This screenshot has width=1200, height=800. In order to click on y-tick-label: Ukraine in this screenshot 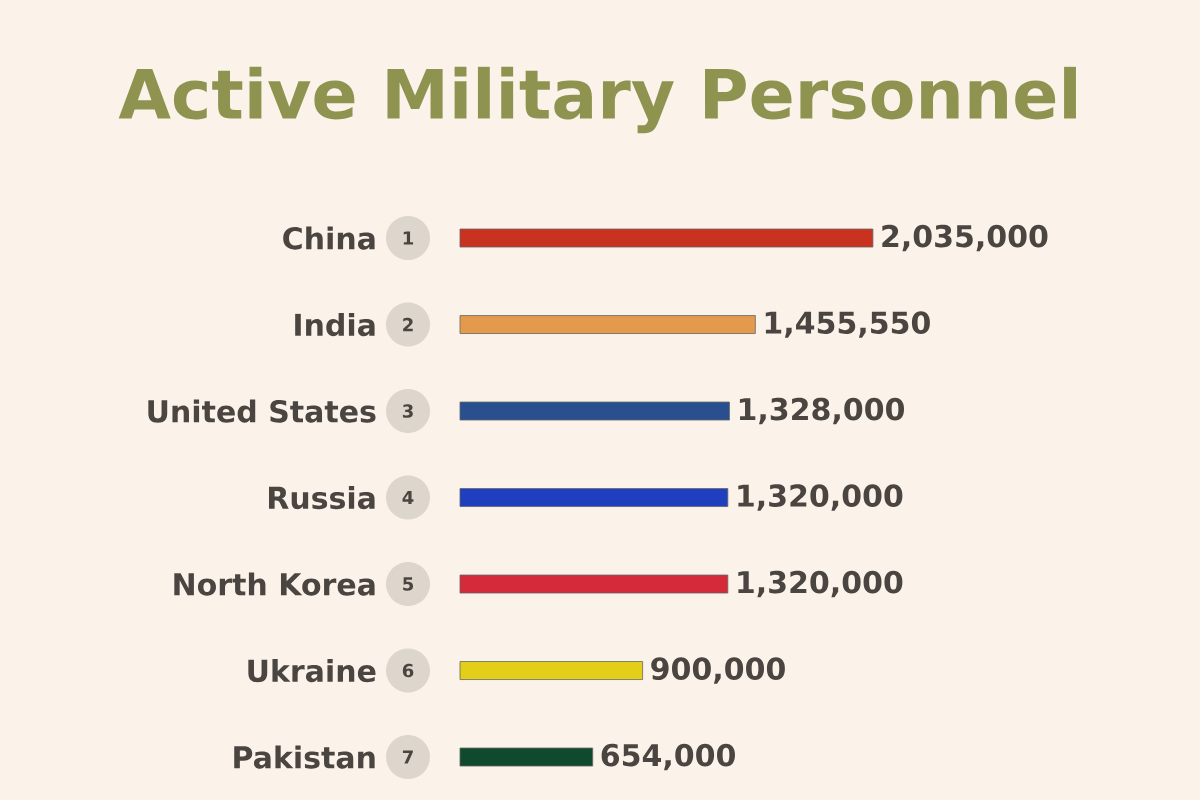, I will do `click(312, 670)`.